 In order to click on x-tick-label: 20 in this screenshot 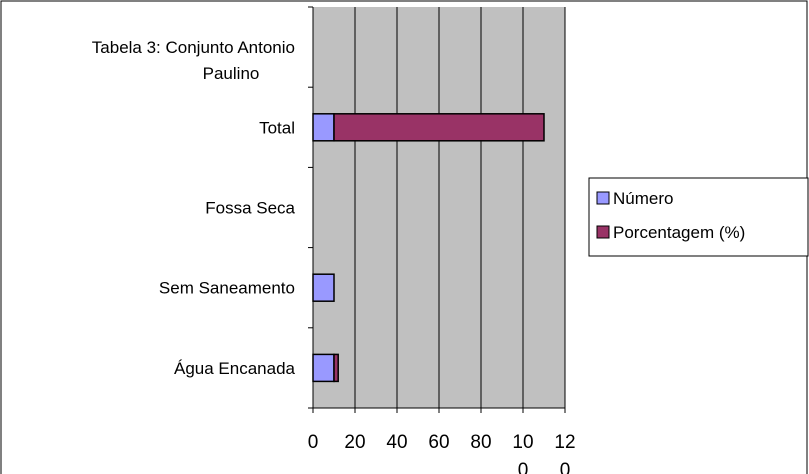, I will do `click(354, 442)`.